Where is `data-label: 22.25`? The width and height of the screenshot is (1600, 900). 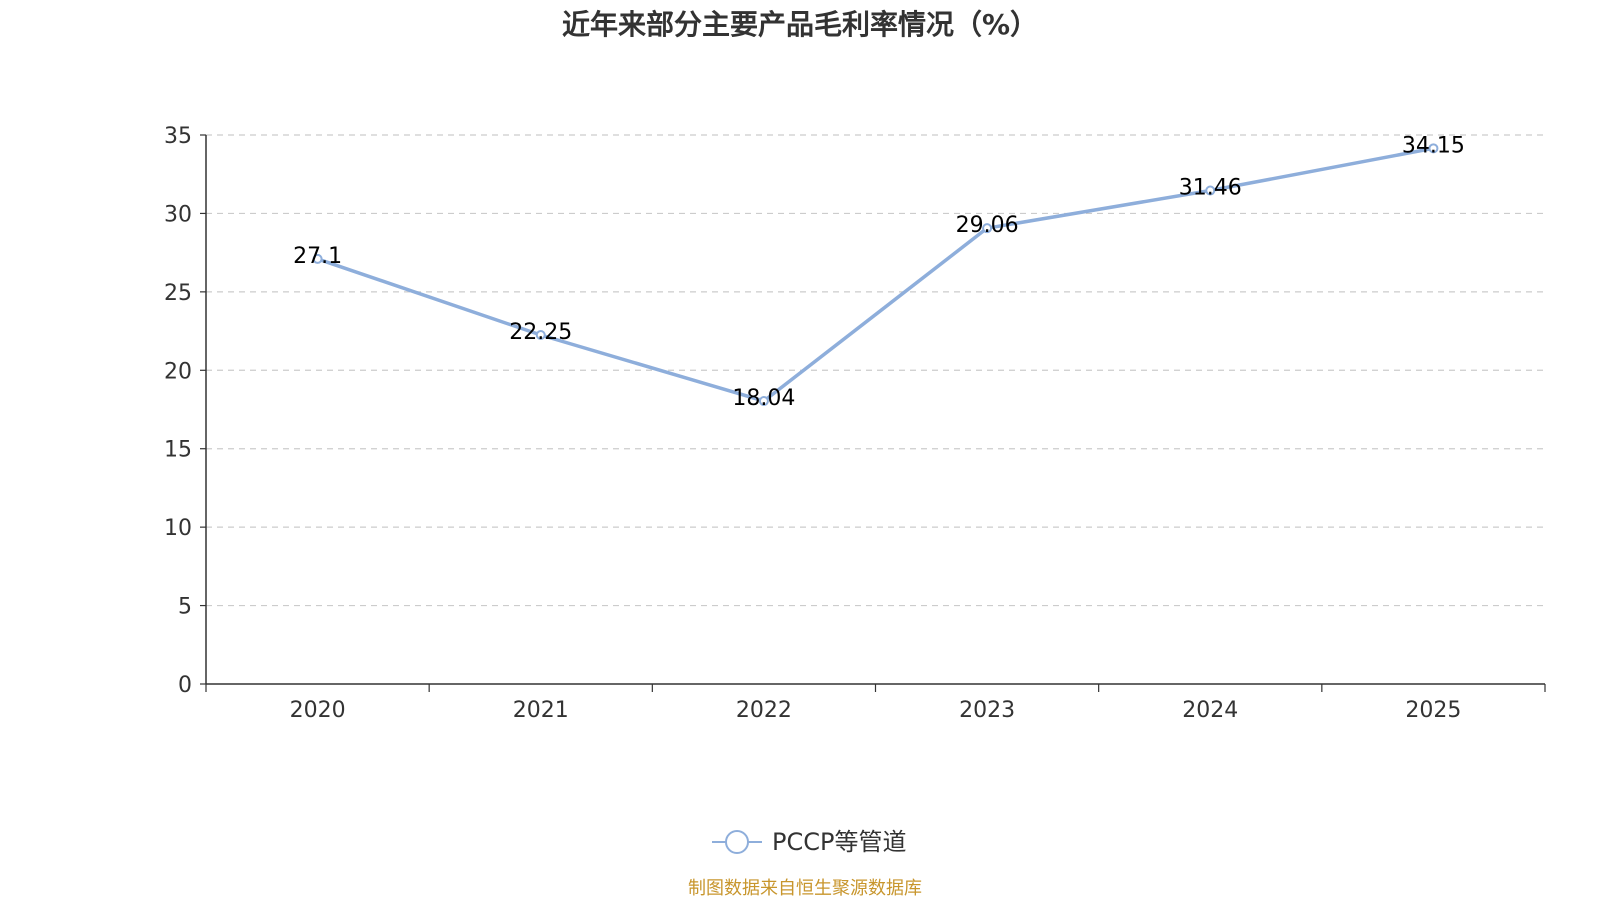 data-label: 22.25 is located at coordinates (540, 332).